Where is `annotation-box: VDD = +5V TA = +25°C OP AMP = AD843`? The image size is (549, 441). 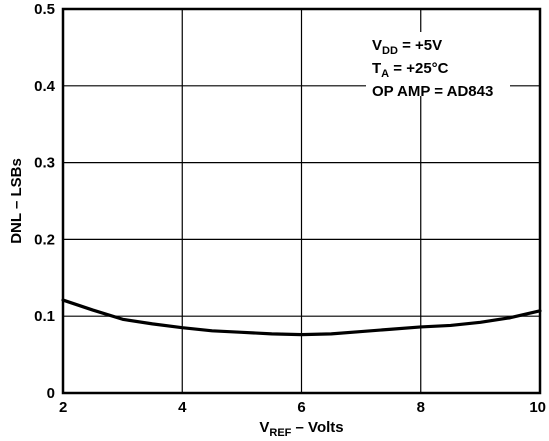
annotation-box: VDD = +5V TA = +25°C OP AMP = AD843 is located at coordinates (438, 66).